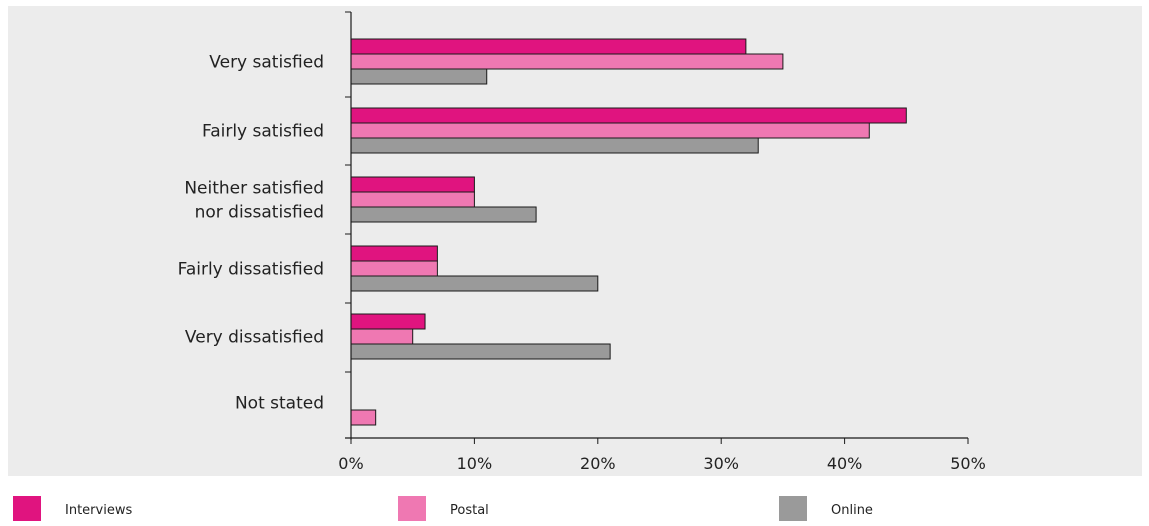  What do you see at coordinates (443, 214) in the screenshot?
I see `bar-neither-satisfied-nor-dissatisfied-online` at bounding box center [443, 214].